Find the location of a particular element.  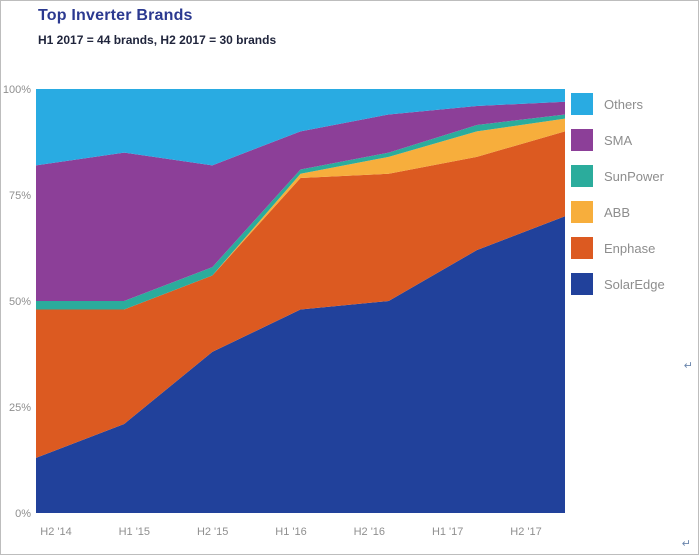

legend-label: SMA is located at coordinates (618, 140).